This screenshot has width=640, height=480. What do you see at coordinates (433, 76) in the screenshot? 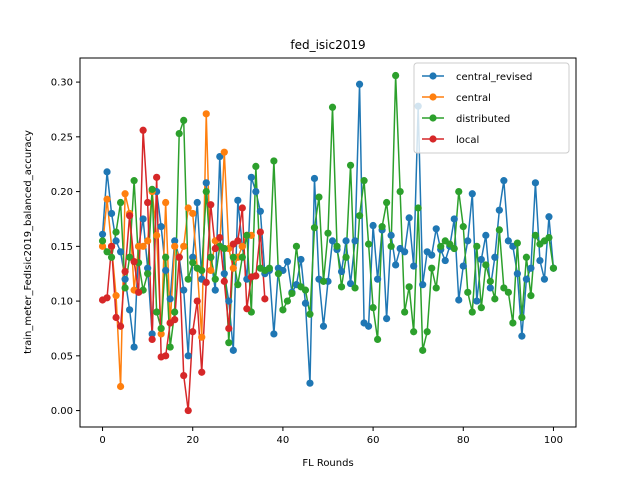
I see `legend-marker-central_revised` at bounding box center [433, 76].